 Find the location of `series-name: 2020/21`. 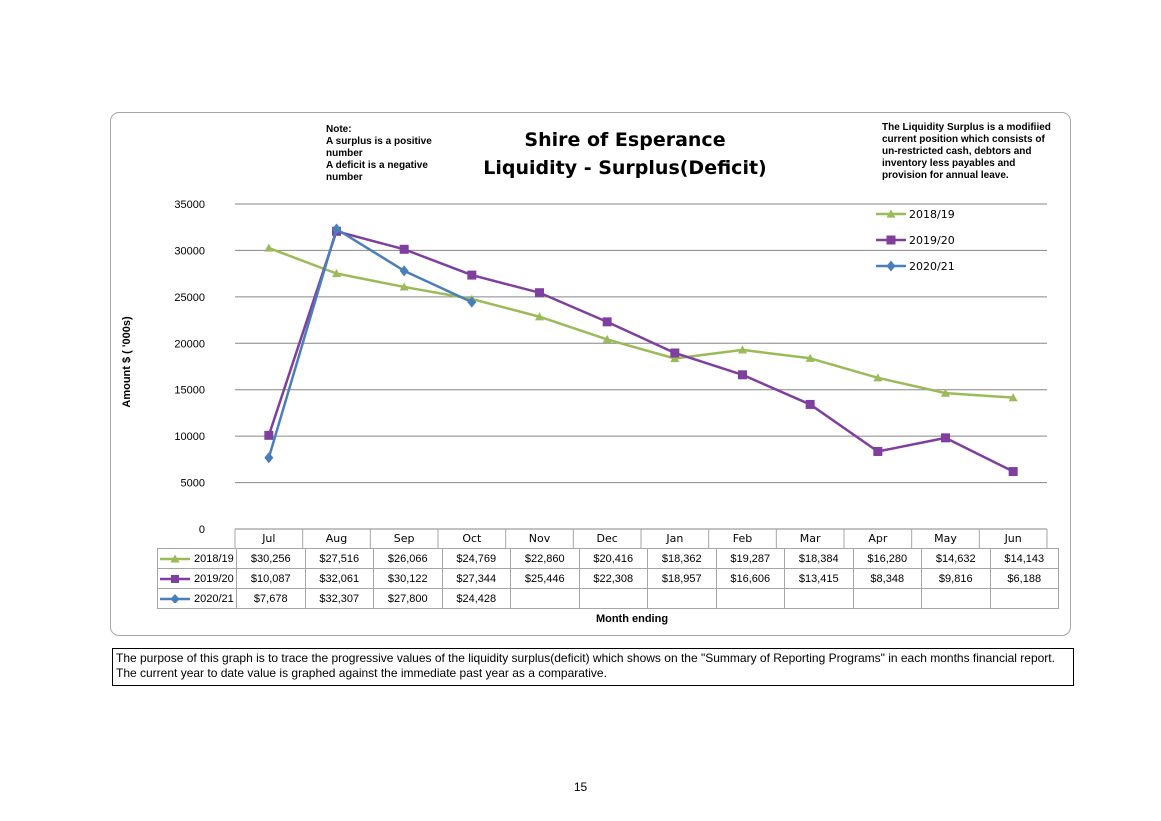

series-name: 2020/21 is located at coordinates (214, 598).